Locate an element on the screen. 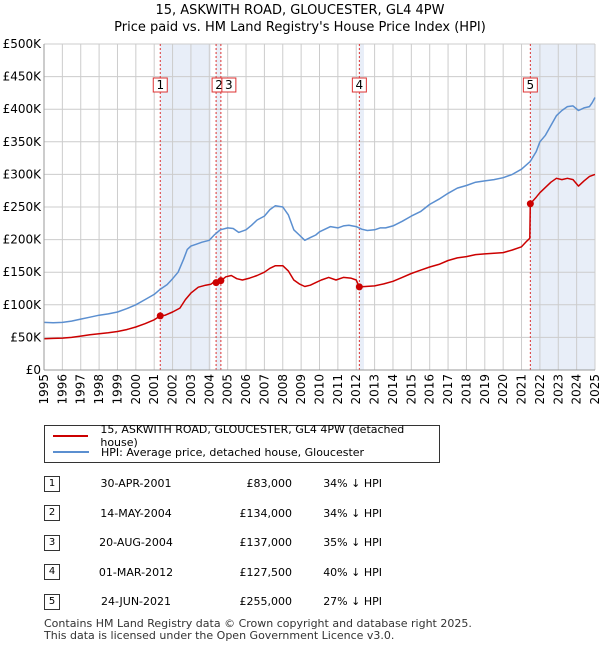 Image resolution: width=600 pixels, height=650 pixels. x-tick-label: 1996 is located at coordinates (62, 389).